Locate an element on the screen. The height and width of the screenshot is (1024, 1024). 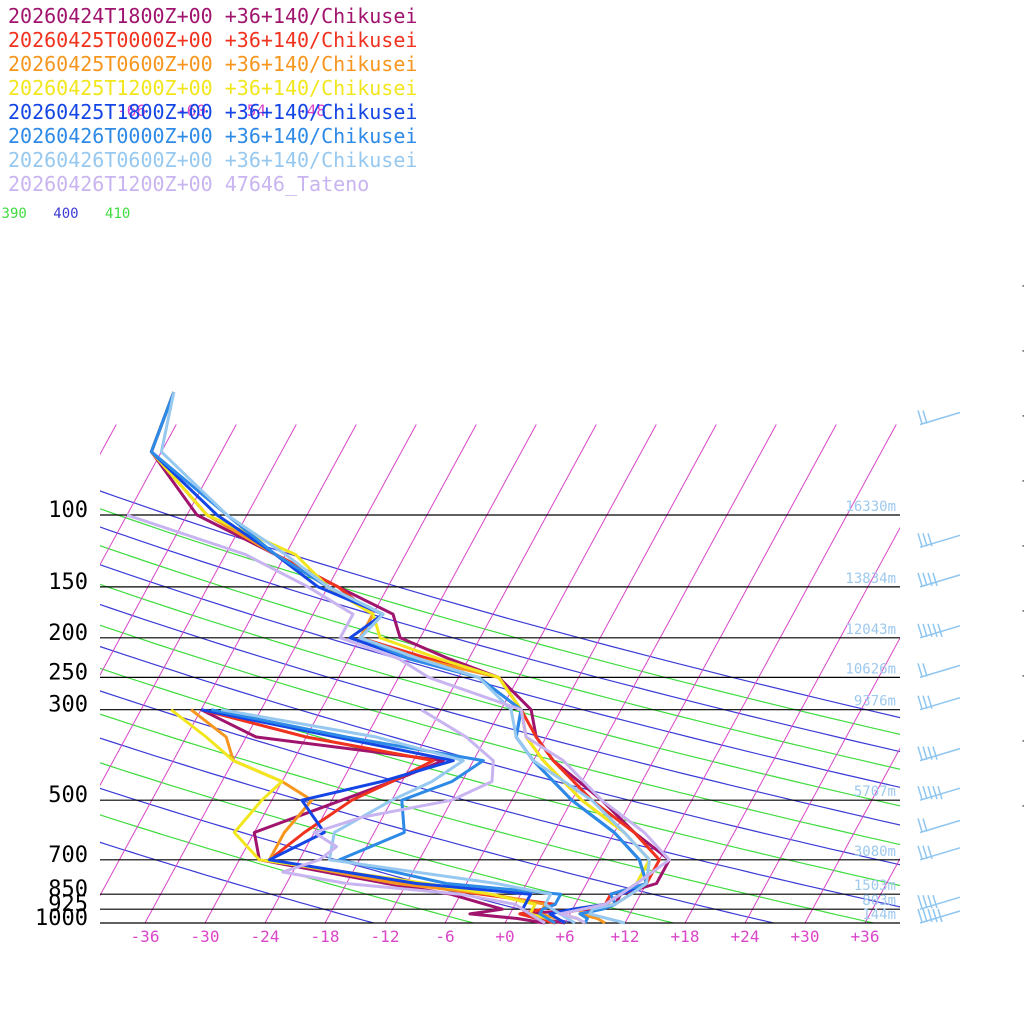
right-mark-5: - is located at coordinates (1022, 611).